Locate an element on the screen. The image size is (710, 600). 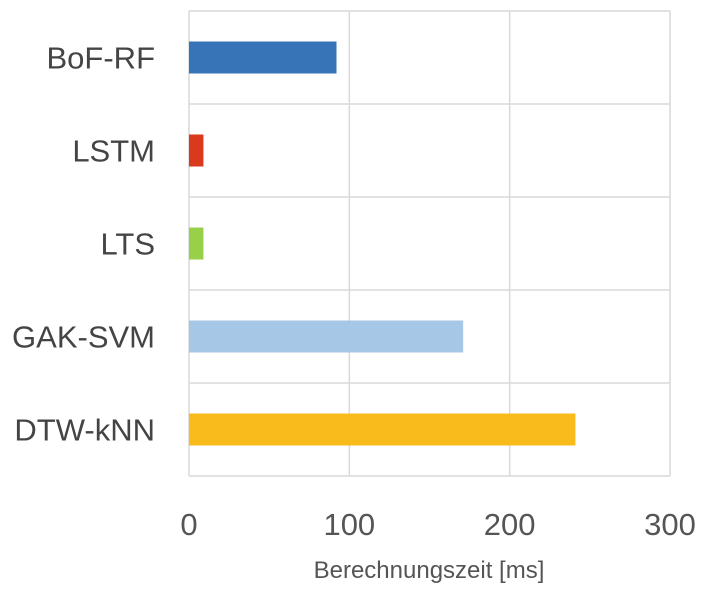
bar-lstm is located at coordinates (196, 150).